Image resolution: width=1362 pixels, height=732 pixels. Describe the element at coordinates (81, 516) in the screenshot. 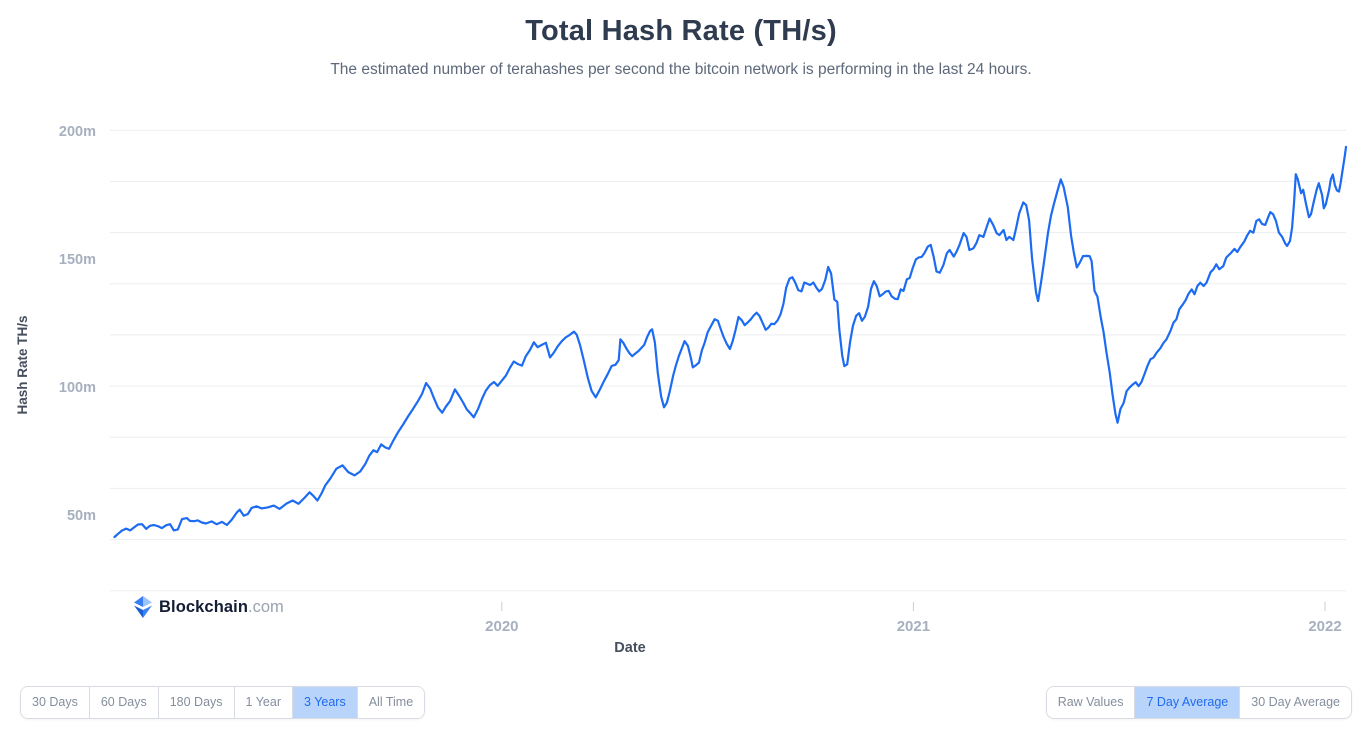

I see `y-axis-tick-label: 50m` at that location.